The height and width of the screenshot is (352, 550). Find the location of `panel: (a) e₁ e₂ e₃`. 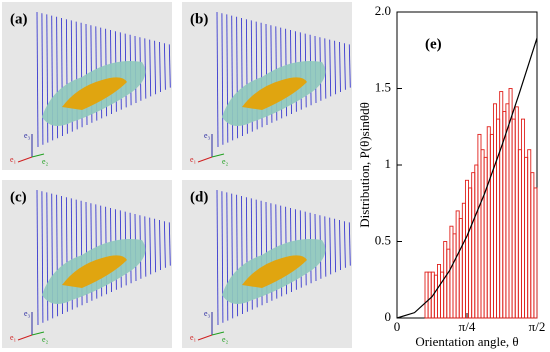

panel: (a) e₁ e₂ e₃ is located at coordinates (87, 86).